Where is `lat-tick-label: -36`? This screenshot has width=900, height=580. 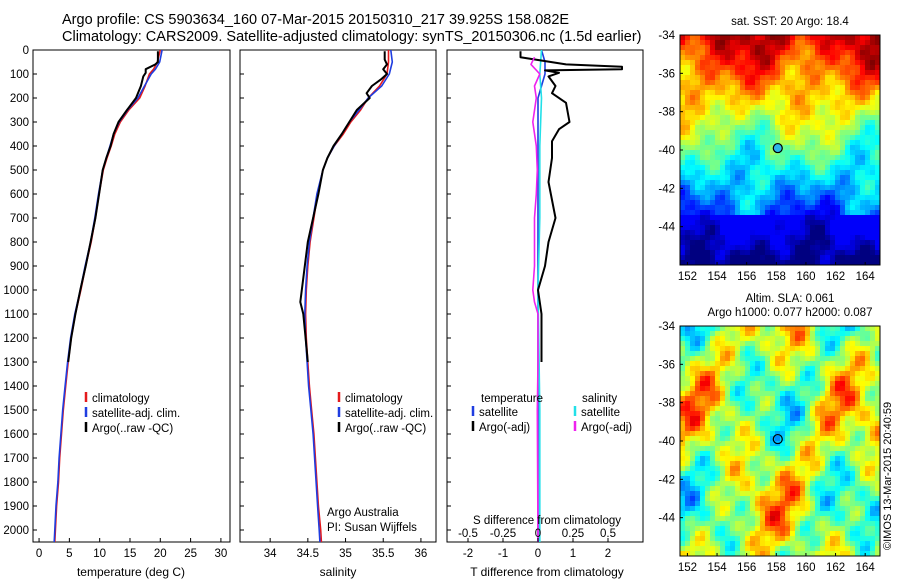 lat-tick-label: -36 is located at coordinates (666, 74).